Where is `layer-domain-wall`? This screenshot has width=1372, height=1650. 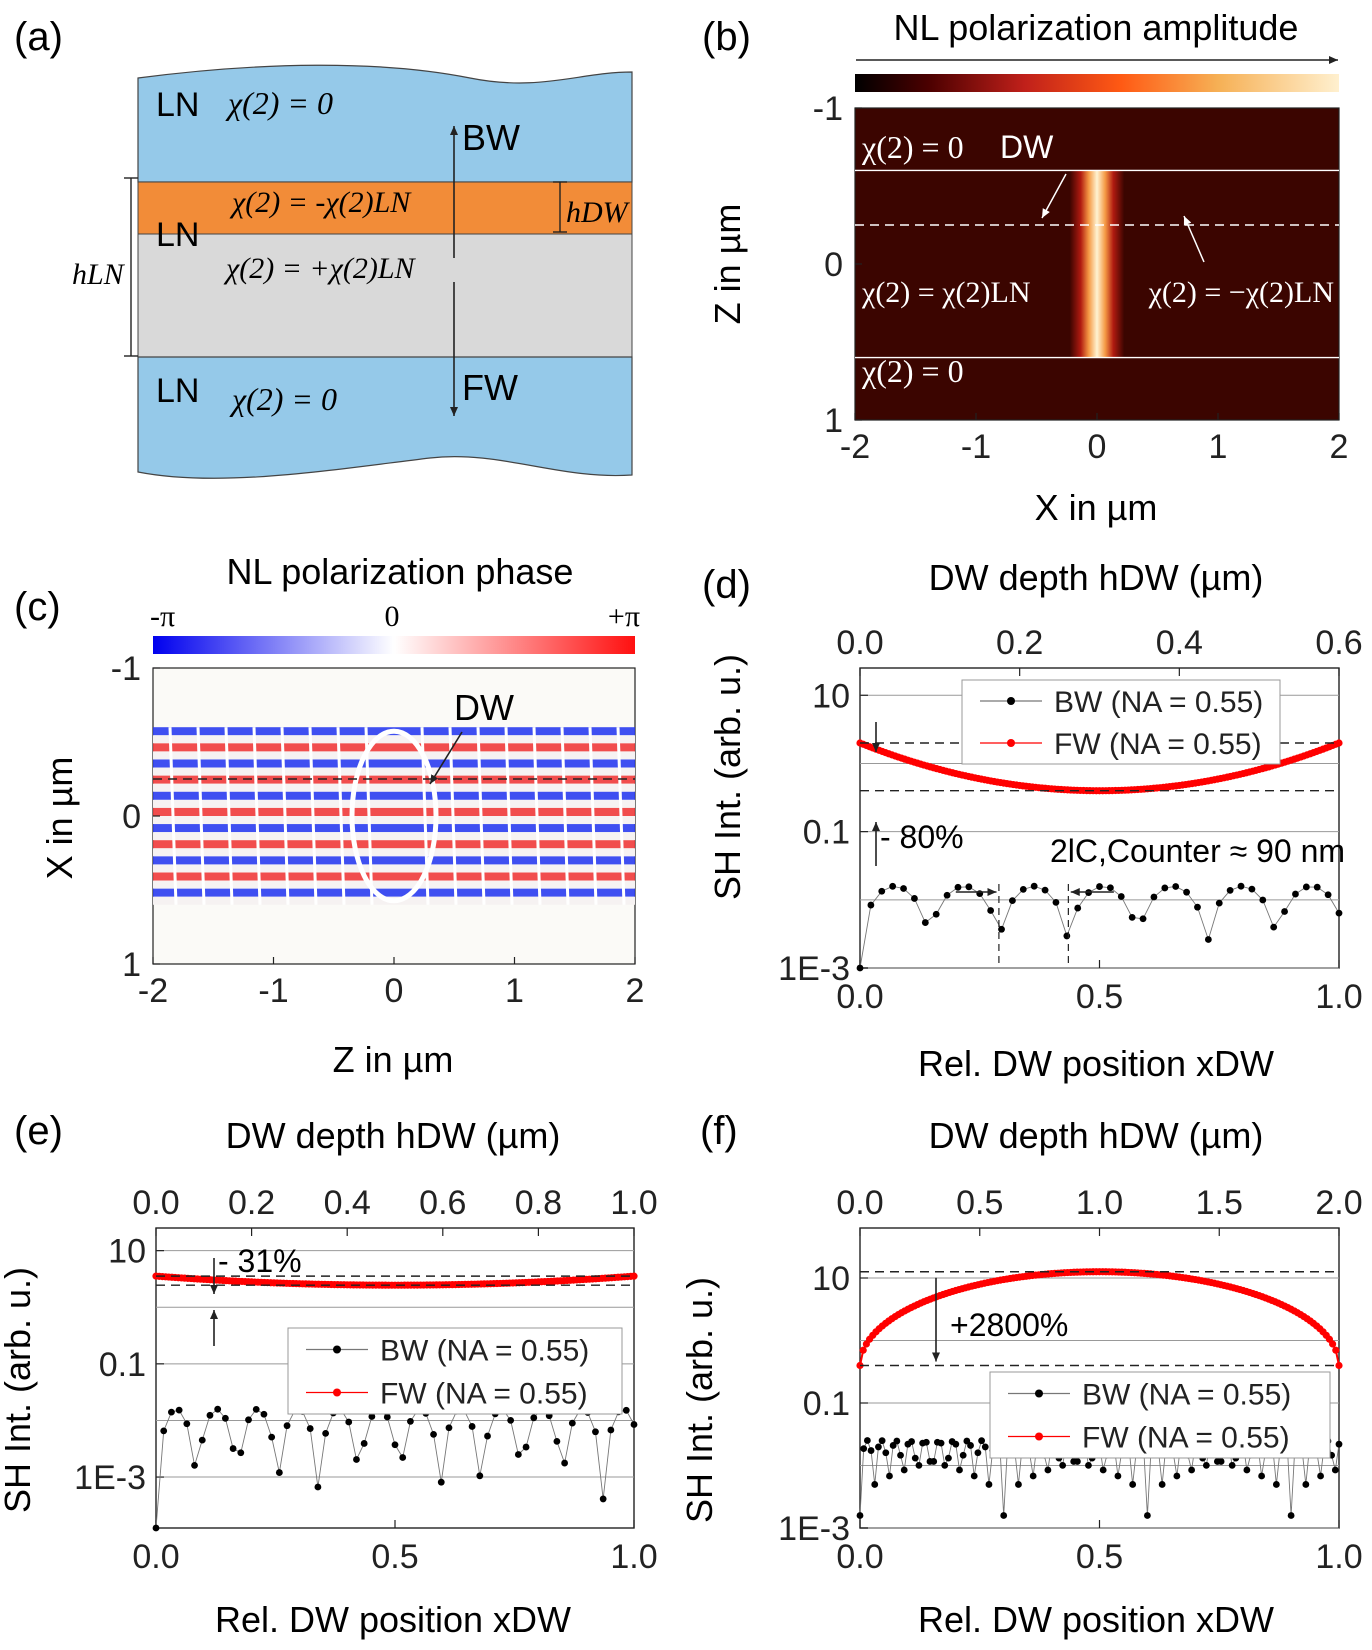
layer-domain-wall is located at coordinates (385, 208).